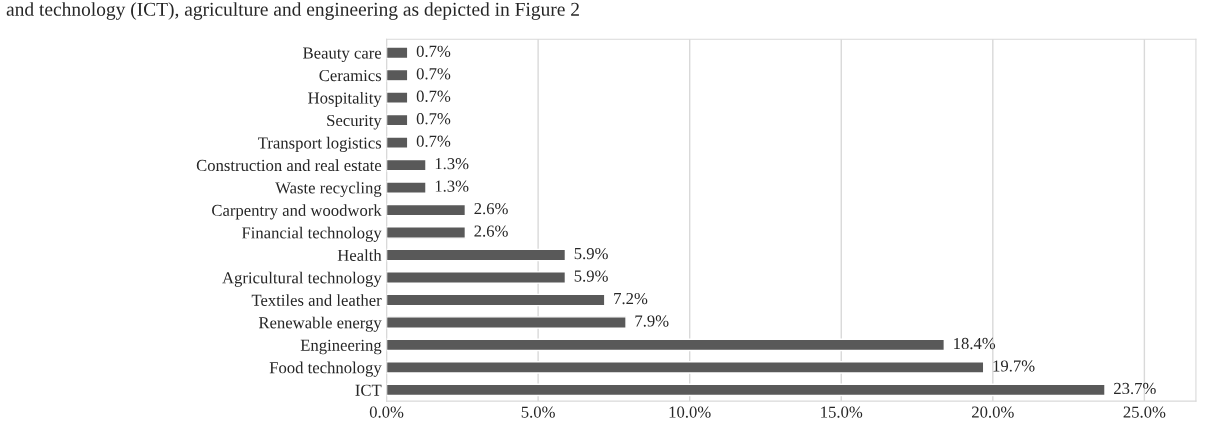 The height and width of the screenshot is (436, 1208). Describe the element at coordinates (354, 122) in the screenshot. I see `y-tick-label: Security` at that location.